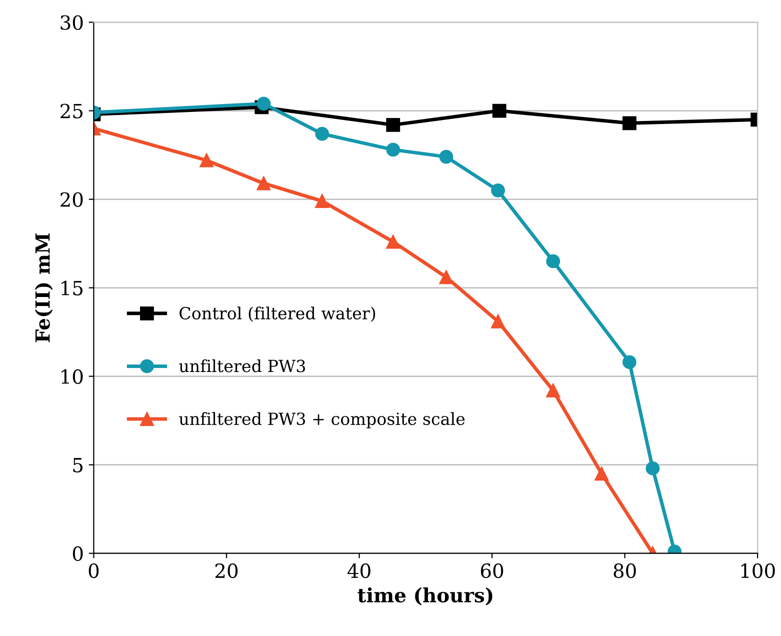 This screenshot has width=781, height=636. I want to click on legend-label: unfiltered PW3 + composite scale, so click(322, 420).